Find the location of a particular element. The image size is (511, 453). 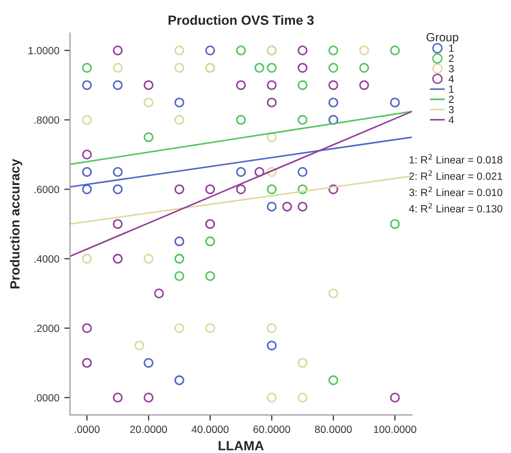

legend-title: Group is located at coordinates (442, 38).